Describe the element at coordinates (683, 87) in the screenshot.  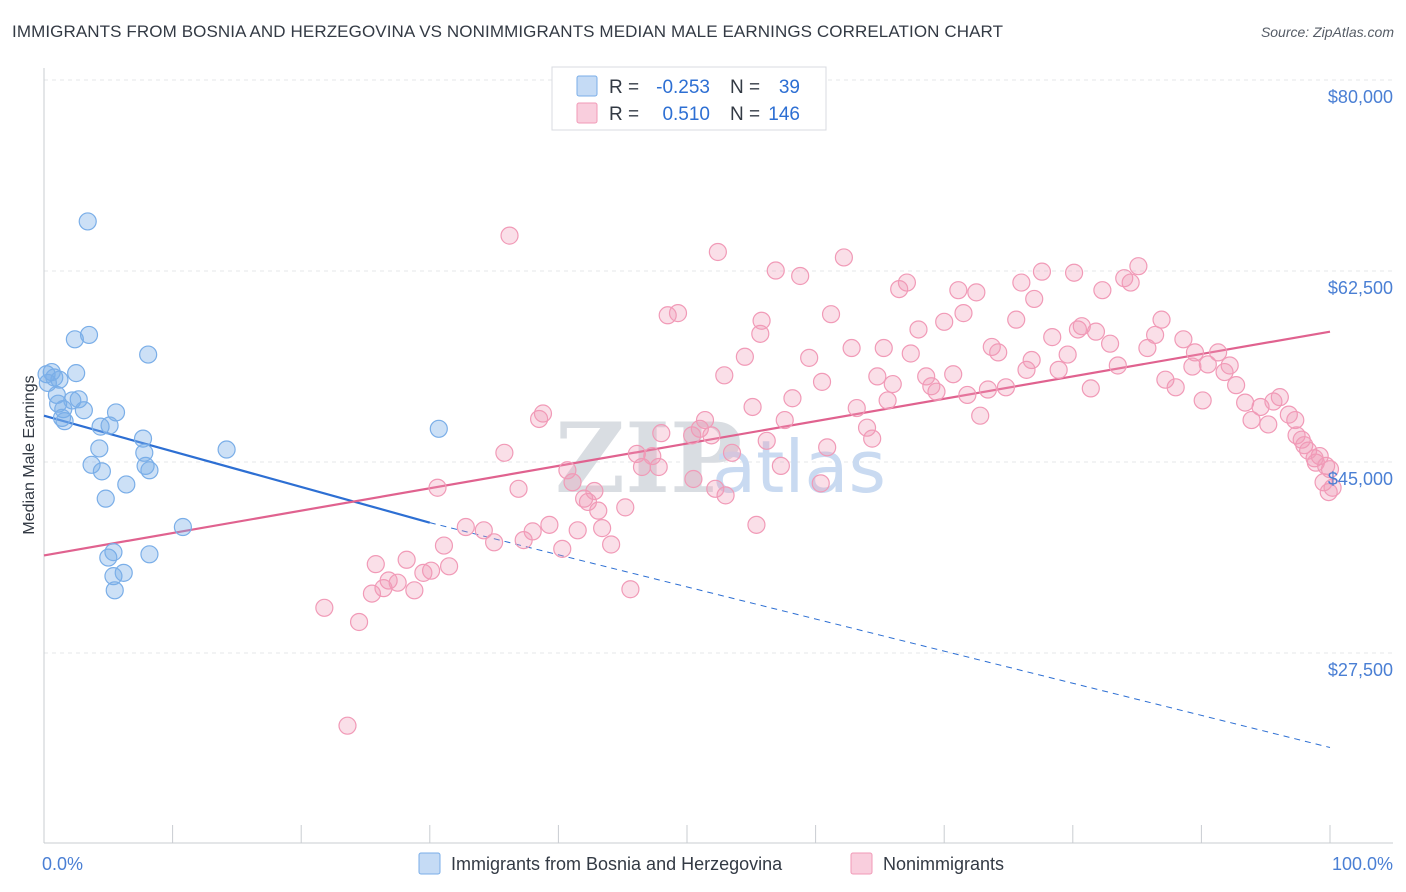
I see `legend-r-value-blue: -0.253` at that location.